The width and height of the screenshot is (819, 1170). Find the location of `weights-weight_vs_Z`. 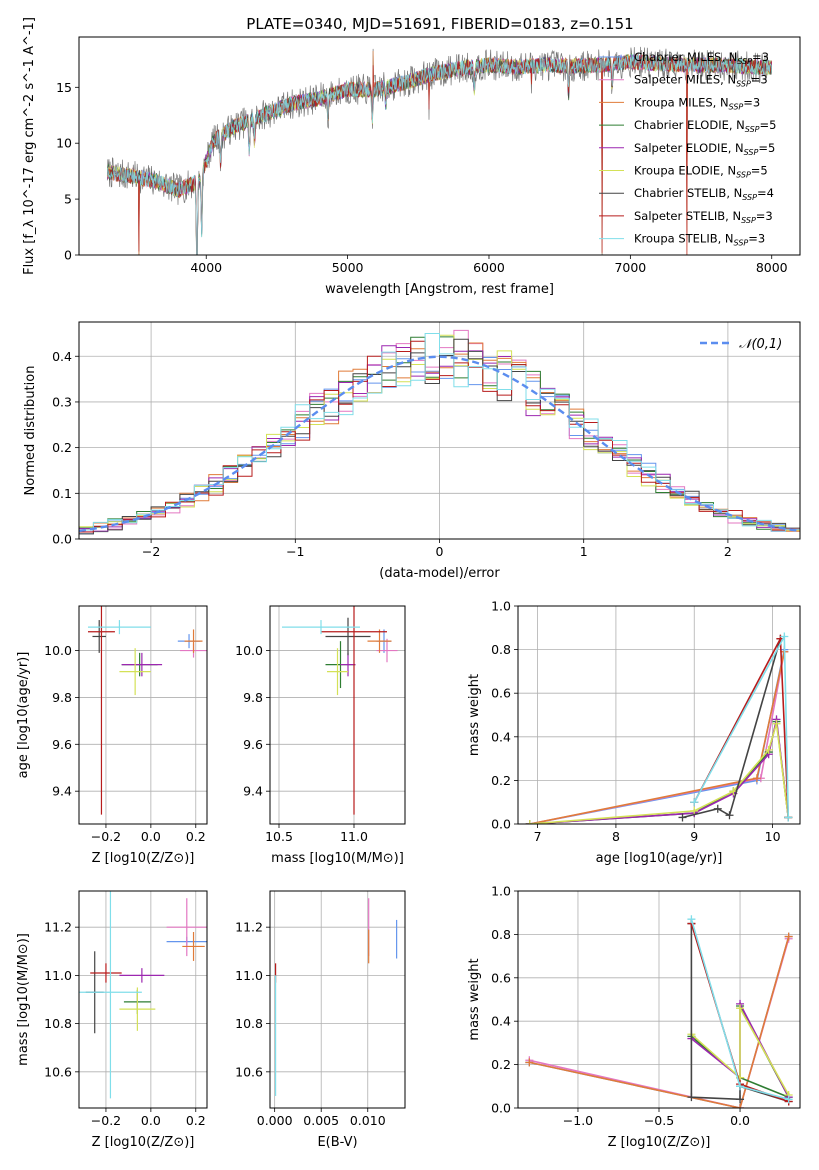

weights-weight_vs_Z is located at coordinates (659, 1011).